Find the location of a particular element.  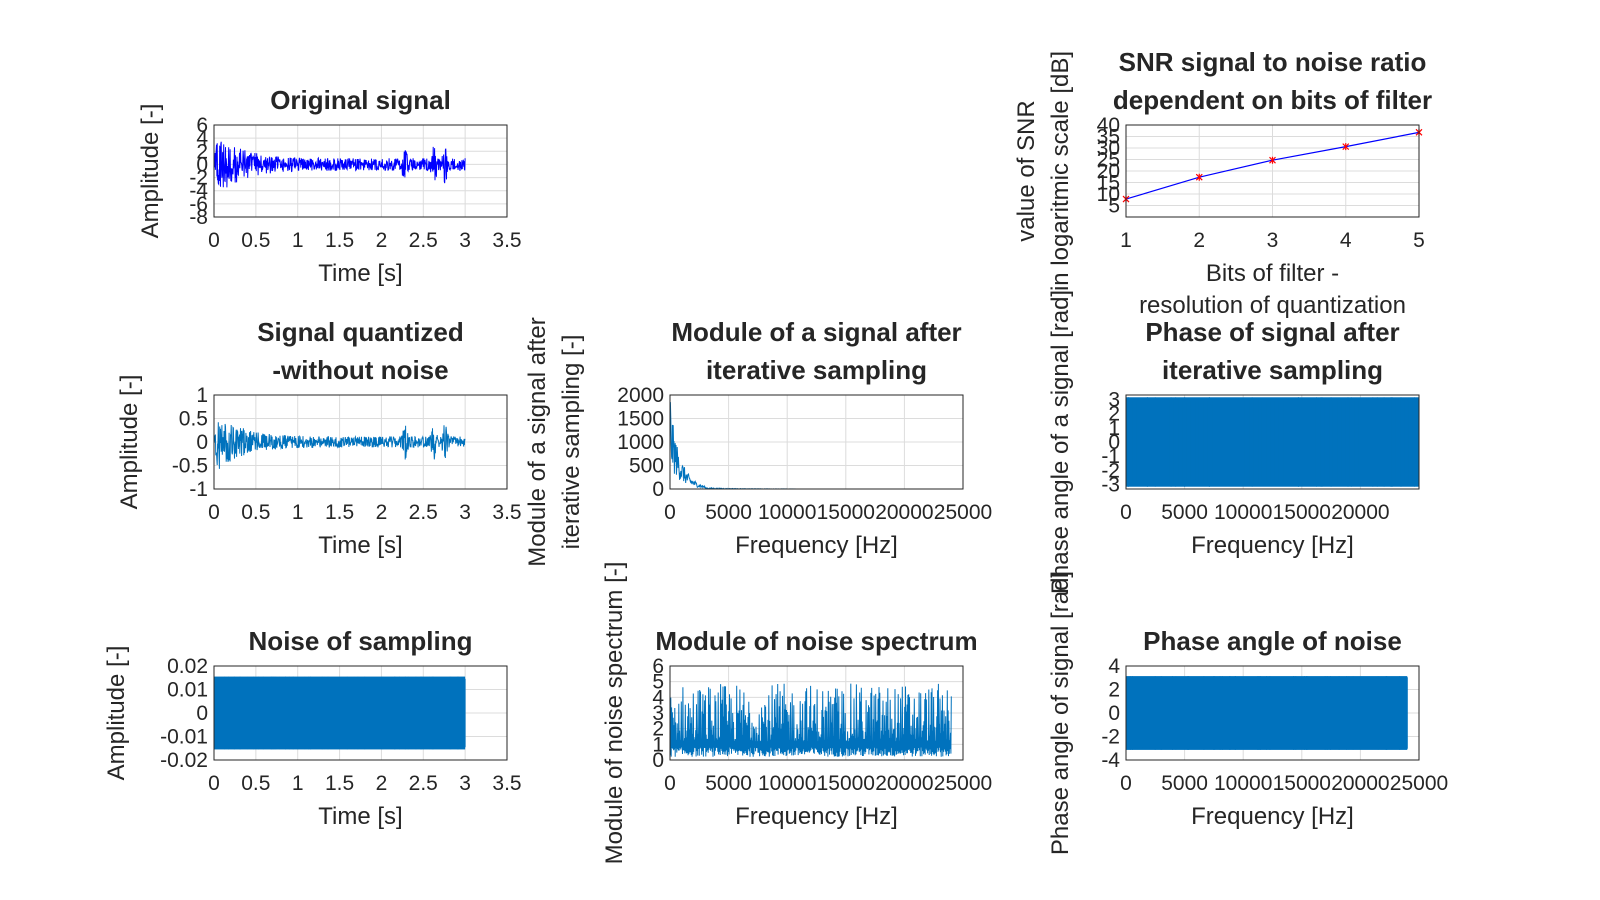

y-tick-label: 1500 is located at coordinates (640, 419).